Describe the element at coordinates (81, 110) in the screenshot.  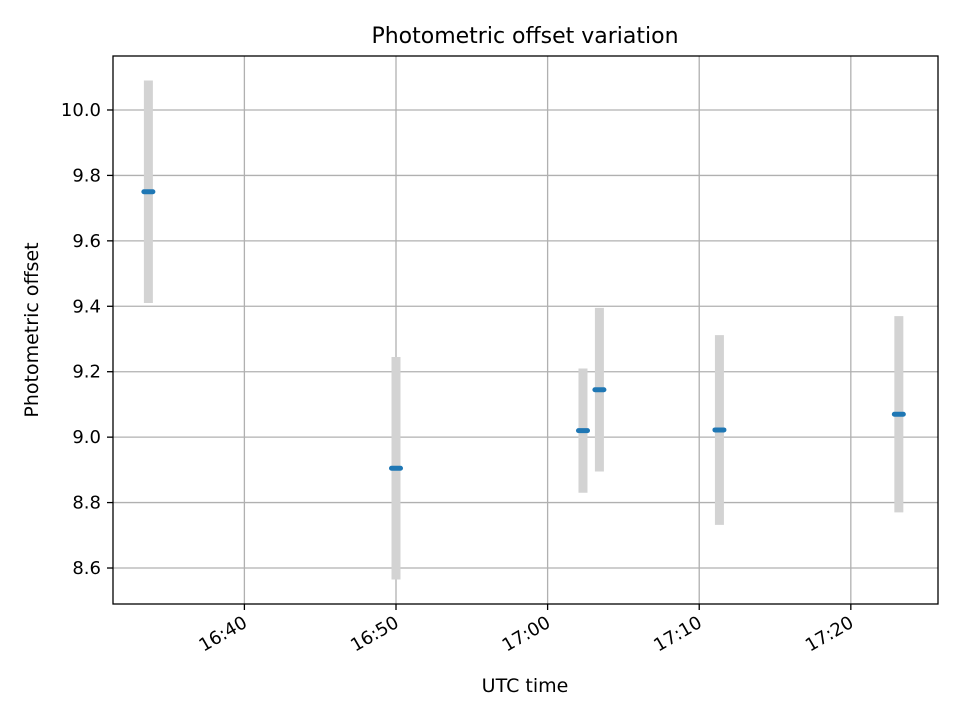
I see `y-tick-label: 10.0` at that location.